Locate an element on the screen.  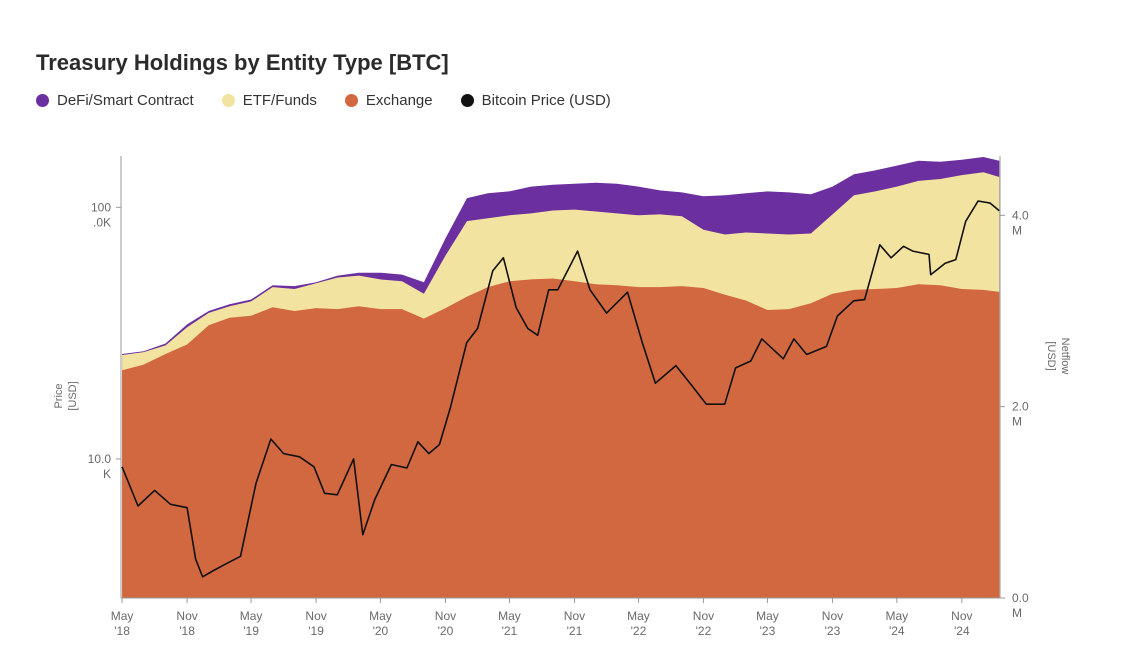
y-right-tick-label: 2.0 is located at coordinates (1020, 407).